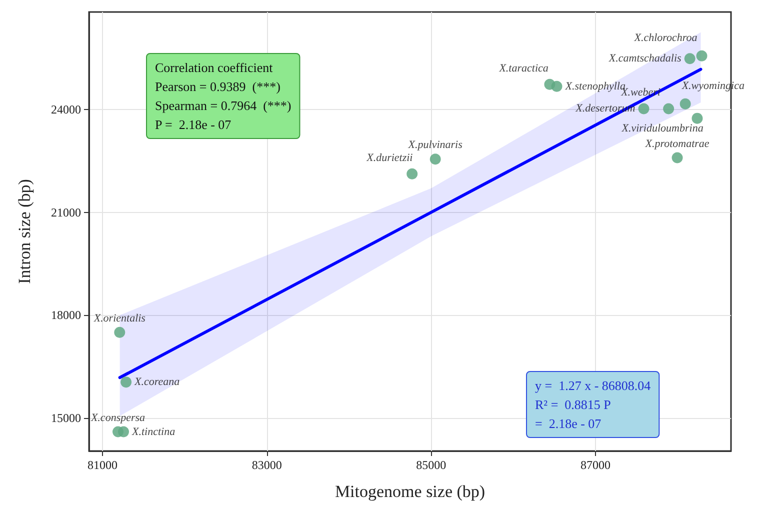 Image resolution: width=767 pixels, height=515 pixels. What do you see at coordinates (119, 318) in the screenshot?
I see `data-label: X.orientalis` at bounding box center [119, 318].